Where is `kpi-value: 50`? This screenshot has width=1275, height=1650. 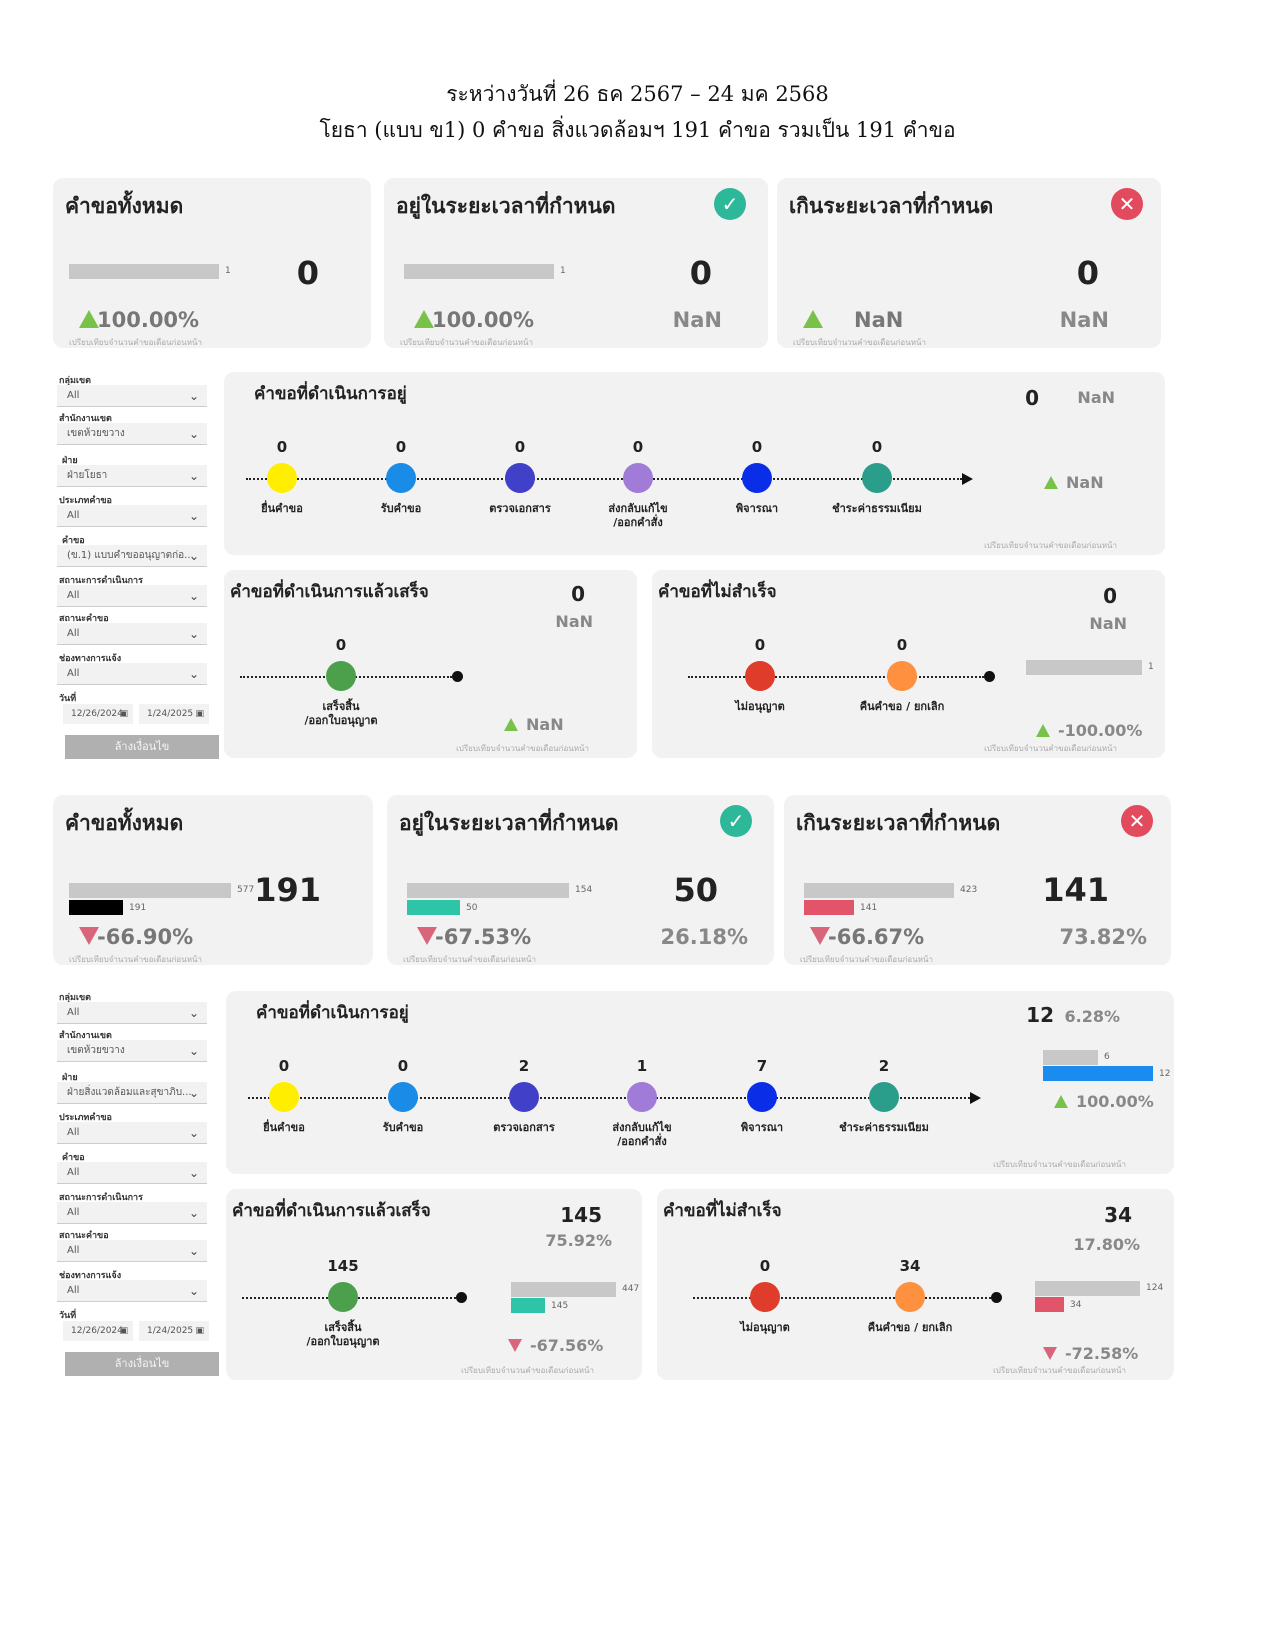
kpi-value: 50 is located at coordinates (695, 890).